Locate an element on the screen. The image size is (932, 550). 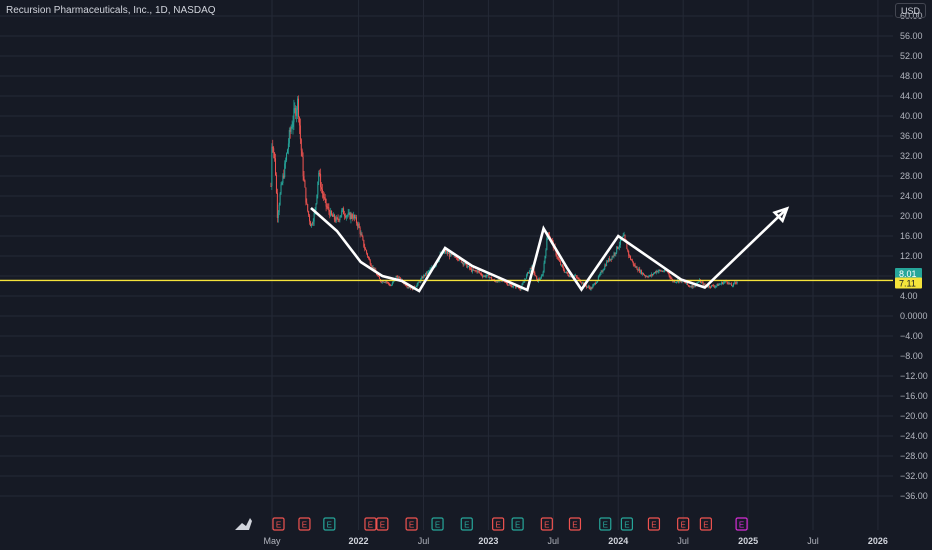
x-tick-label: 2024 is located at coordinates (618, 541).